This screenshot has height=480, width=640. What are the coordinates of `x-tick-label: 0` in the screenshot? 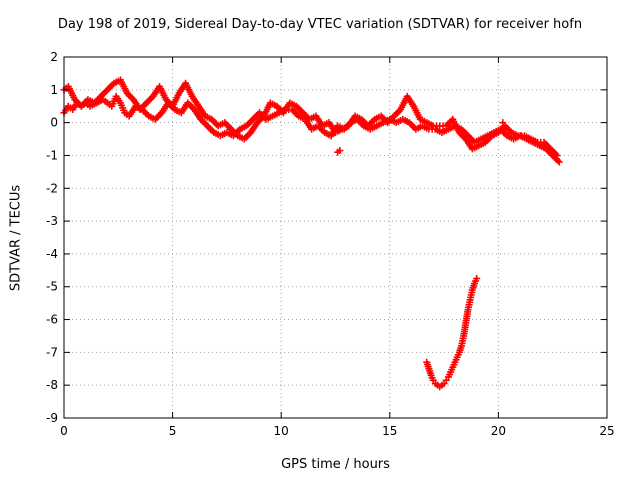 It's located at (64, 431).